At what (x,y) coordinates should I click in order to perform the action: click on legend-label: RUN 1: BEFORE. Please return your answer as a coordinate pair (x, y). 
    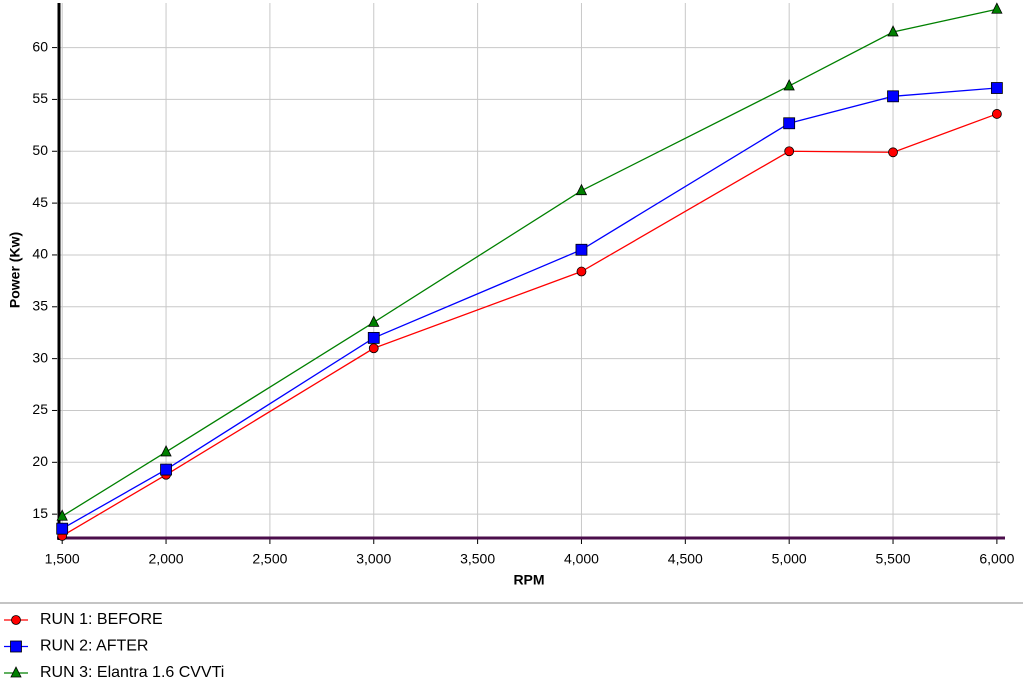
    Looking at the image, I should click on (101, 619).